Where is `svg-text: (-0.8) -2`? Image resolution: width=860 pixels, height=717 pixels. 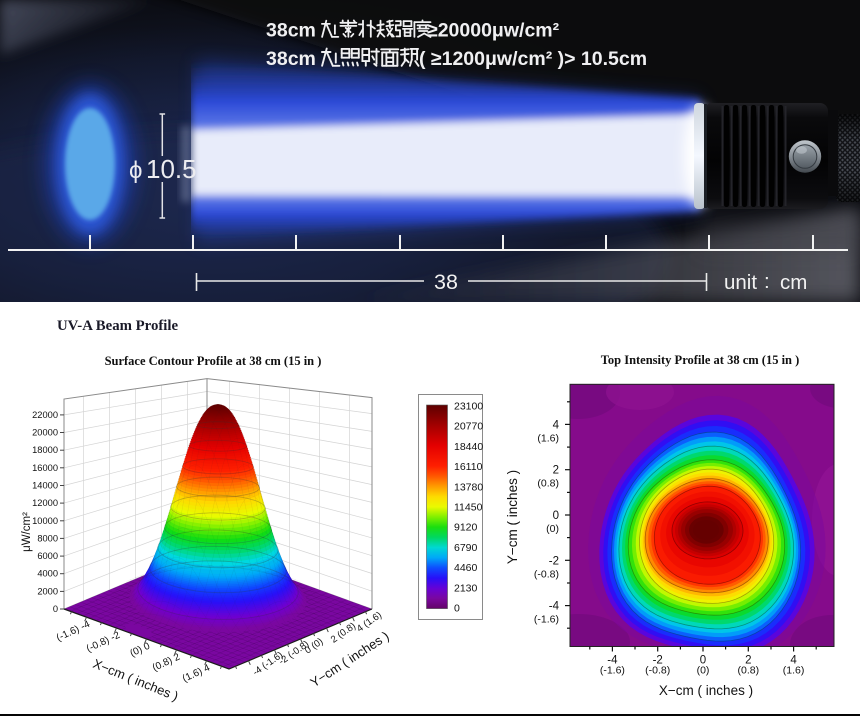
svg-text: (-0.8) -2 is located at coordinates (103, 642).